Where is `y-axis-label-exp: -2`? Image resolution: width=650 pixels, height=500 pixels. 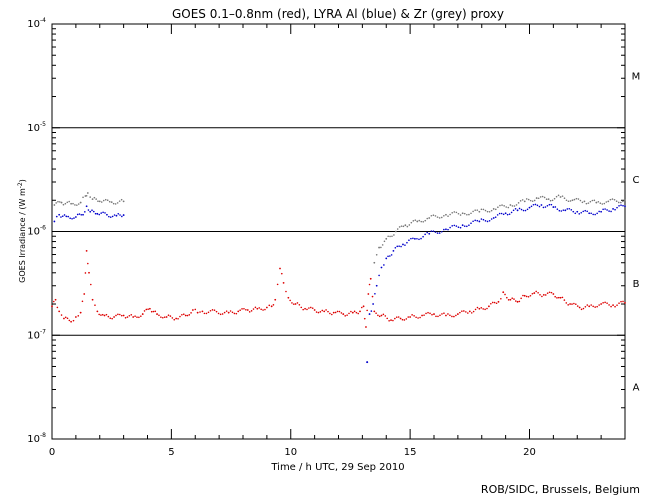 y-axis-label-exp: -2 is located at coordinates (20, 185).